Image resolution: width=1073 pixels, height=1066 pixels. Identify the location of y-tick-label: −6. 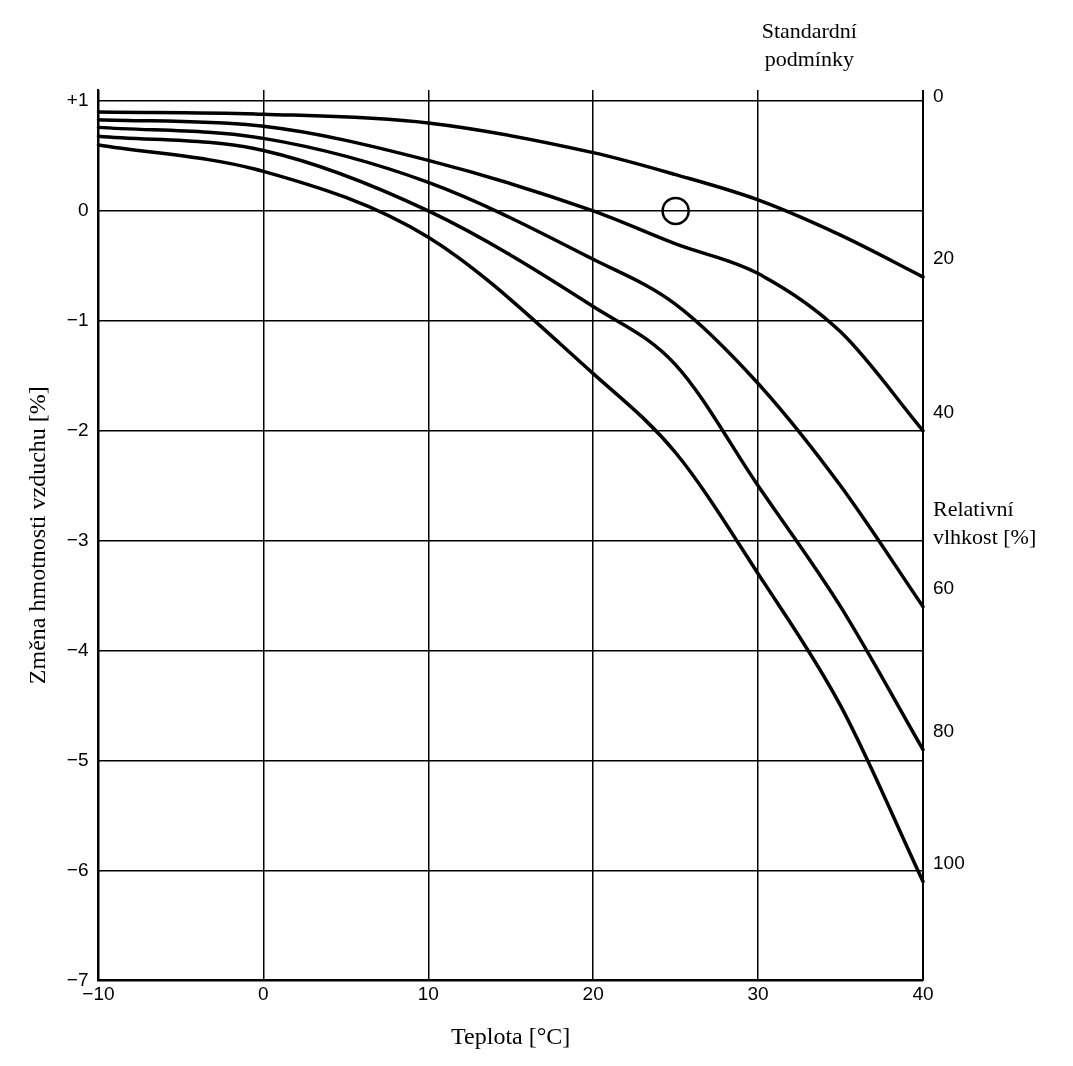
(77, 869).